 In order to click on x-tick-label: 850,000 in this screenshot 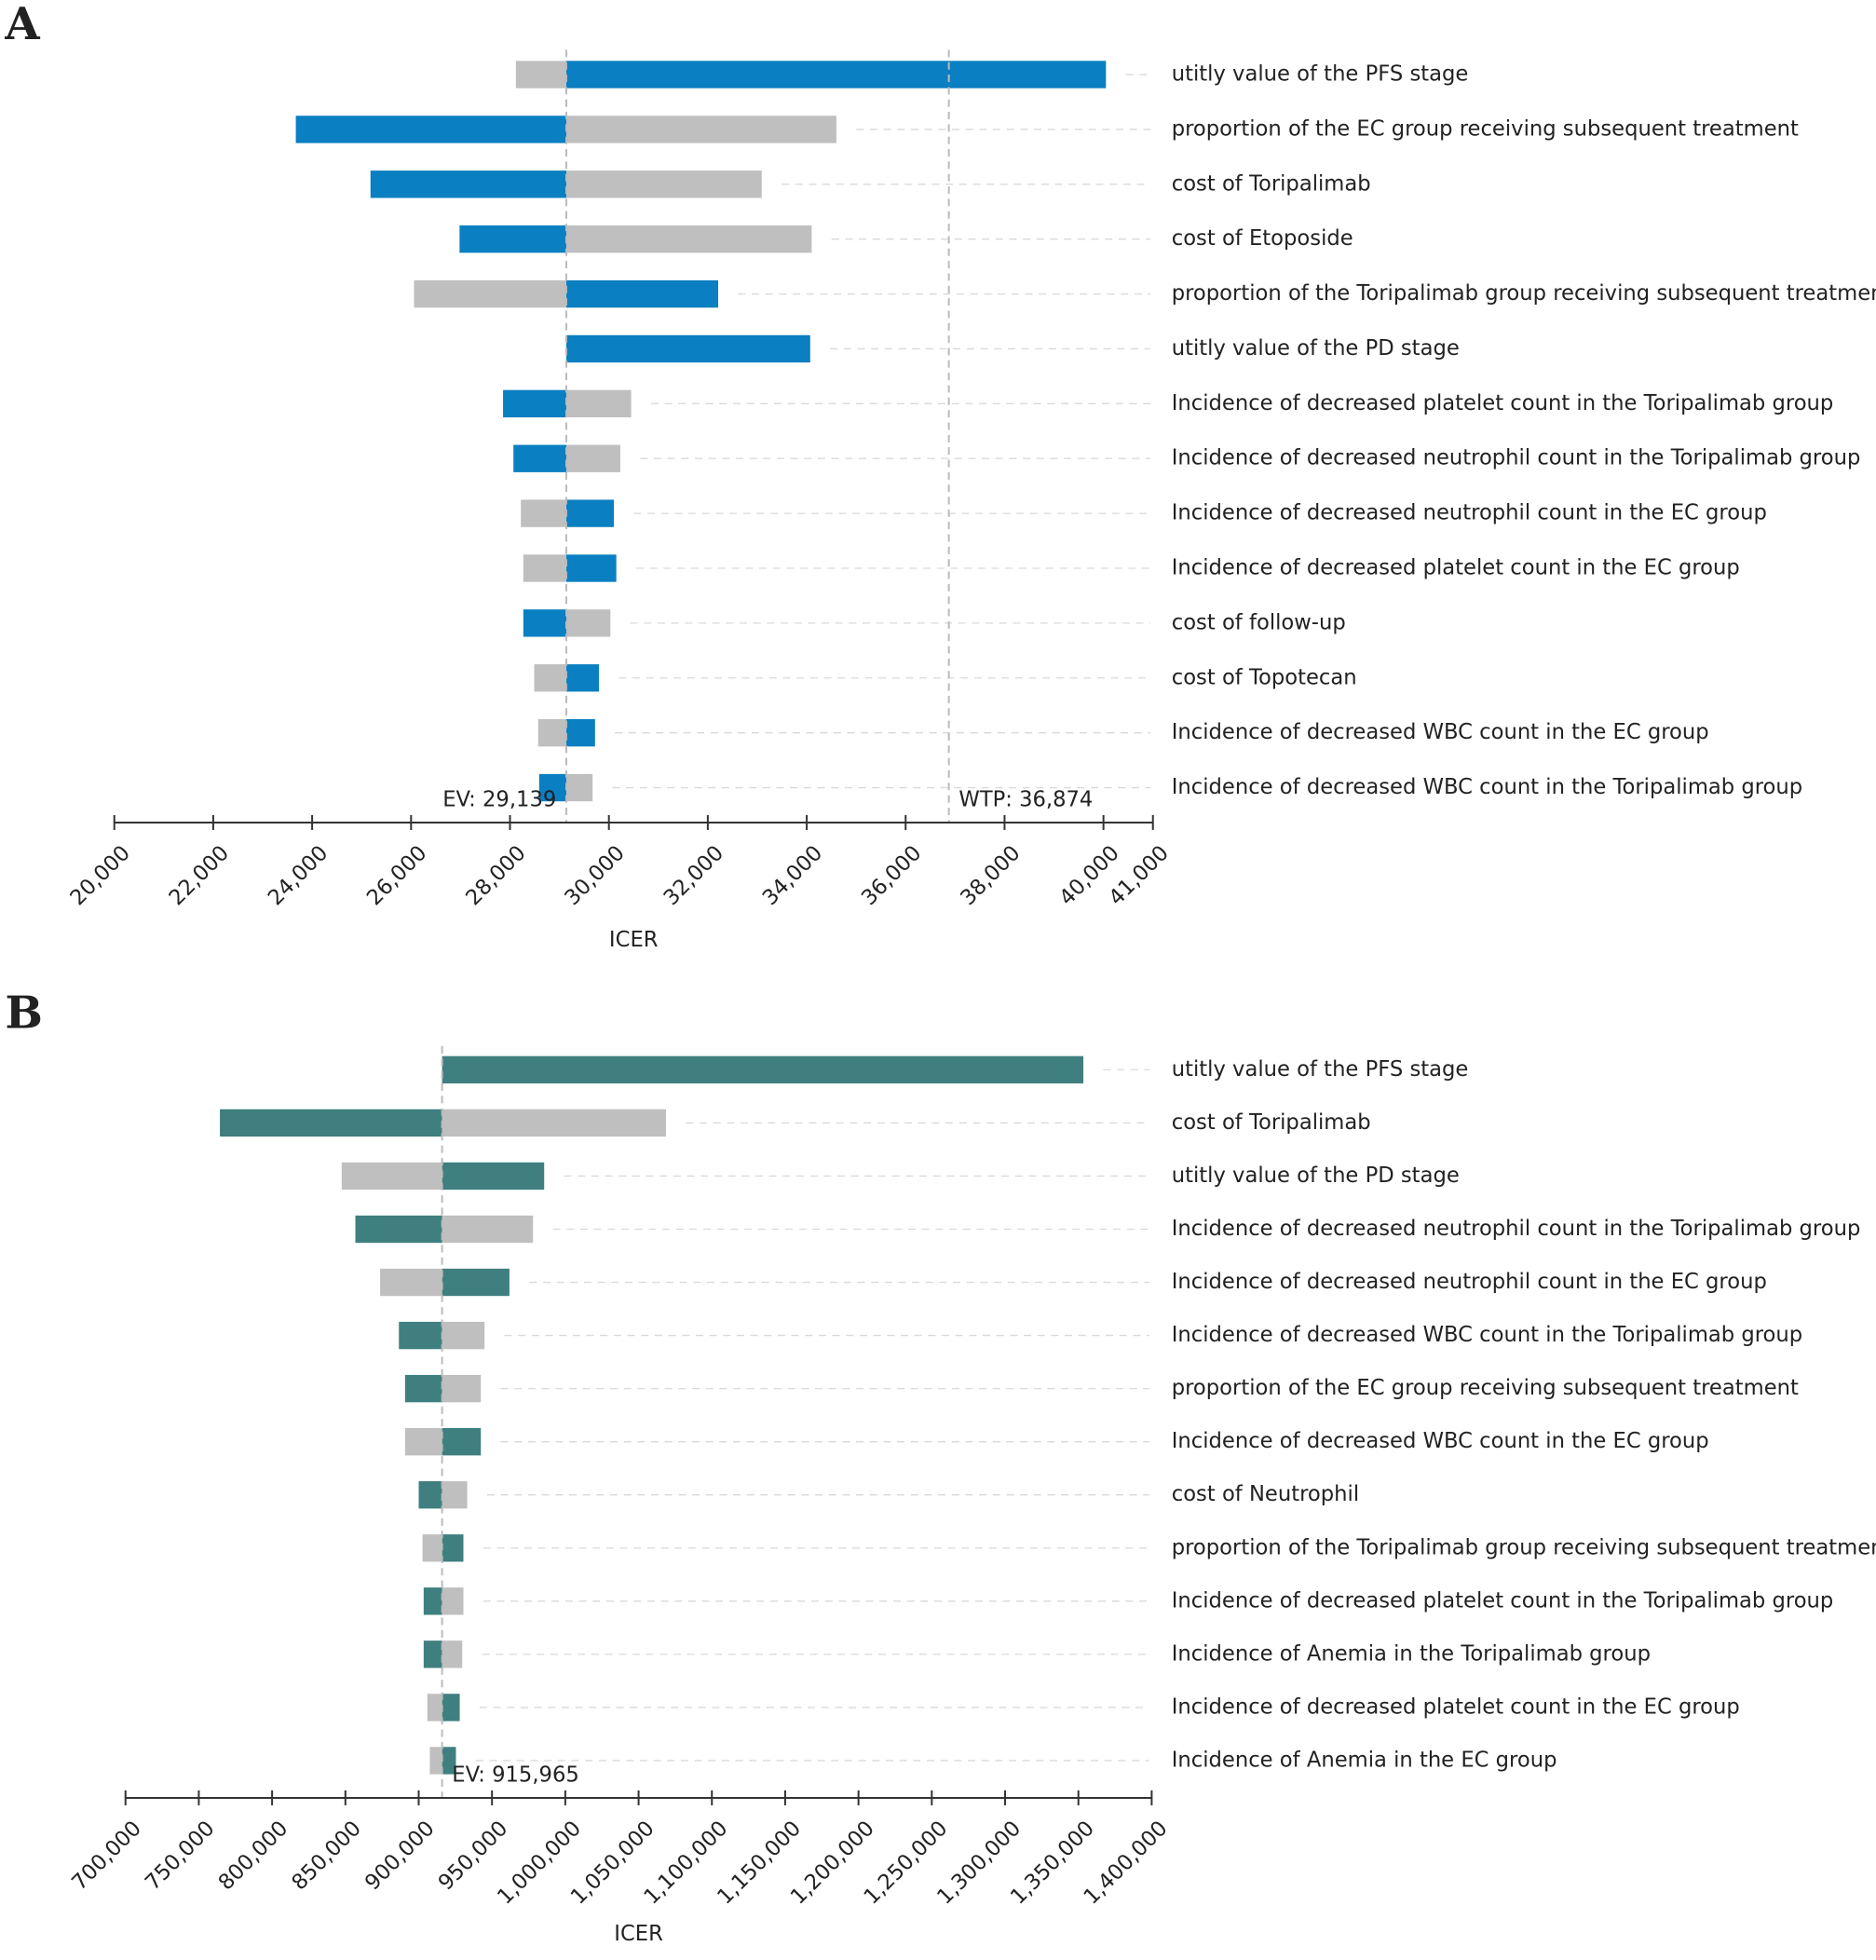, I will do `click(326, 1856)`.